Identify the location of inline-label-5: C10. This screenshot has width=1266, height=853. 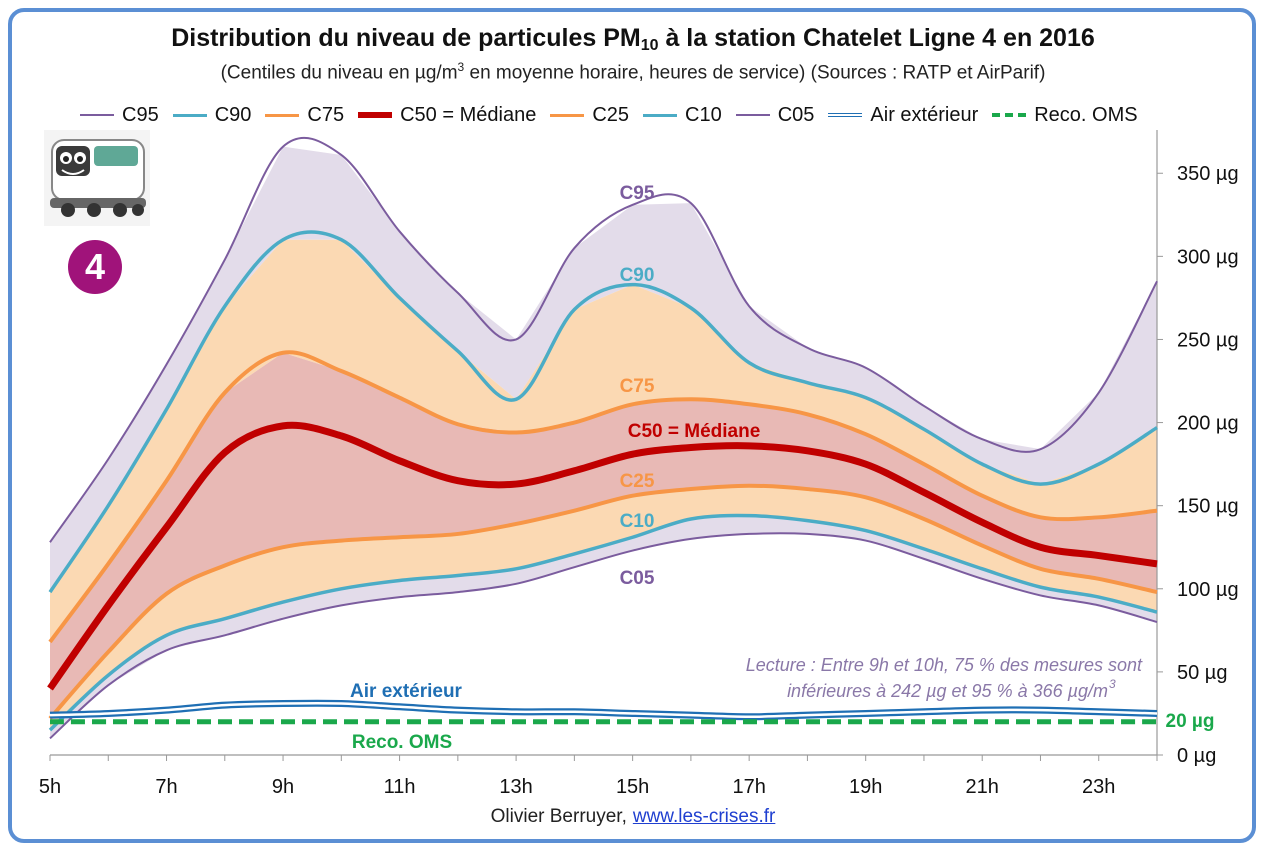
(637, 521).